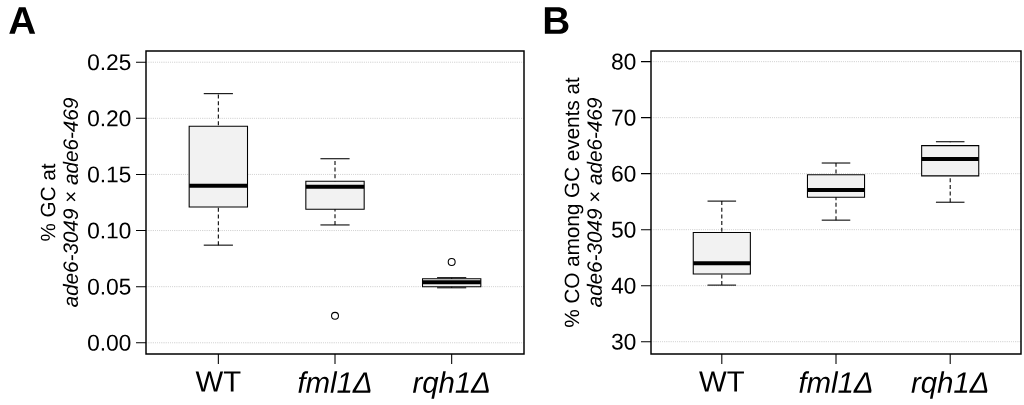 Image resolution: width=1024 pixels, height=405 pixels. Describe the element at coordinates (556, 20) in the screenshot. I see `chart-title: B` at that location.